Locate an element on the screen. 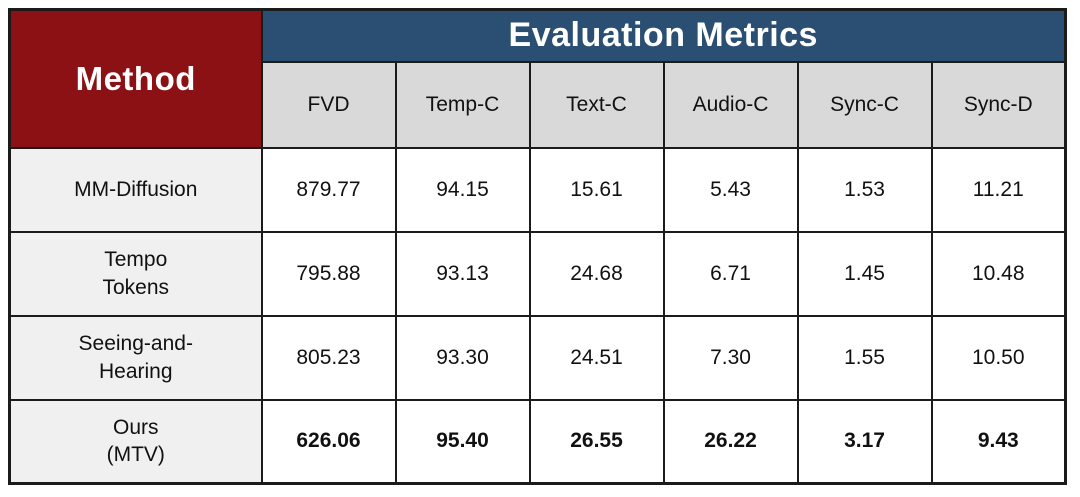 The height and width of the screenshot is (497, 1080). value-cell: 626.06 is located at coordinates (328, 441).